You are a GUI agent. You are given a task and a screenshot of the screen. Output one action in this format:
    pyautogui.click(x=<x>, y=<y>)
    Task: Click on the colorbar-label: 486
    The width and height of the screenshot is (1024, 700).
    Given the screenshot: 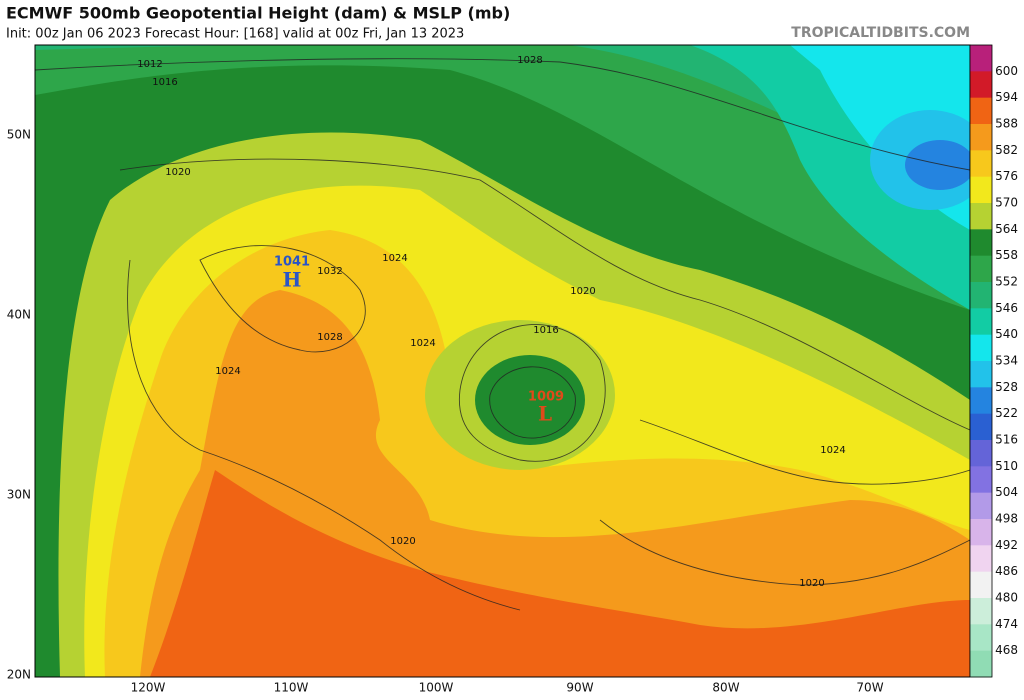 What is the action you would take?
    pyautogui.click(x=1006, y=571)
    